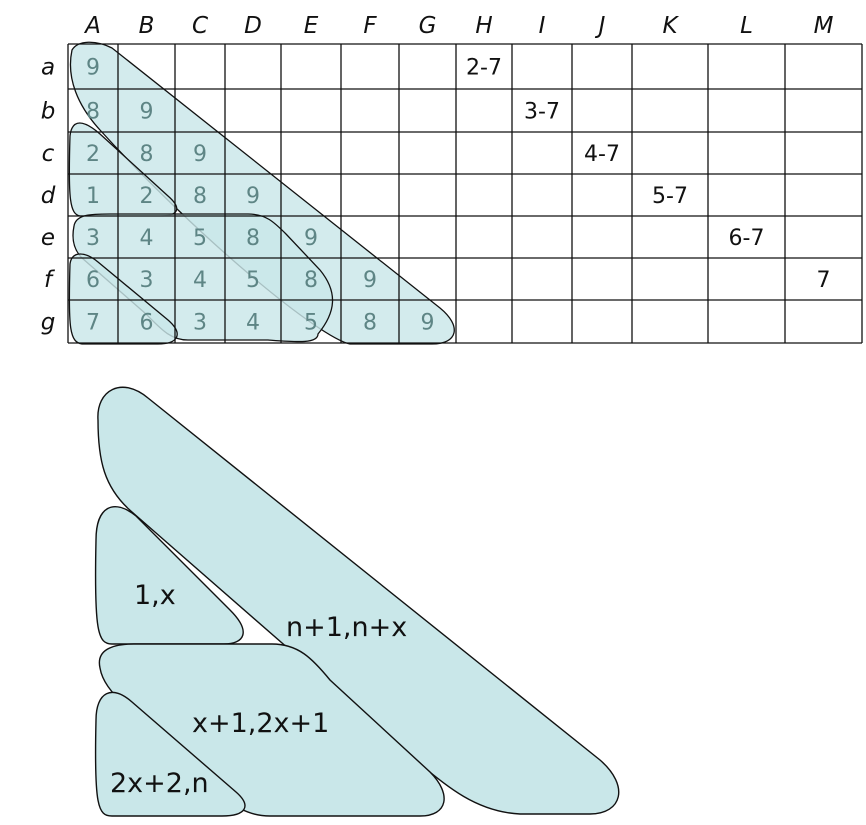  Describe the element at coordinates (747, 238) in the screenshot. I see `grid-cell-value: 6-7` at that location.